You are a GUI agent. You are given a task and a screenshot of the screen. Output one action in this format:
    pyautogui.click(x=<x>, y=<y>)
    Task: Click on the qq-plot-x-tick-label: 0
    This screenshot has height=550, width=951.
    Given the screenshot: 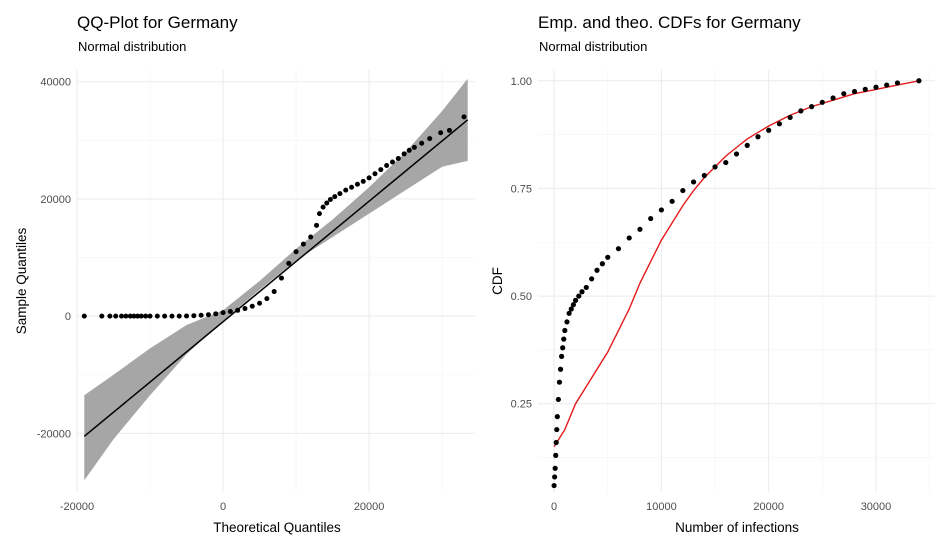 What is the action you would take?
    pyautogui.click(x=223, y=507)
    